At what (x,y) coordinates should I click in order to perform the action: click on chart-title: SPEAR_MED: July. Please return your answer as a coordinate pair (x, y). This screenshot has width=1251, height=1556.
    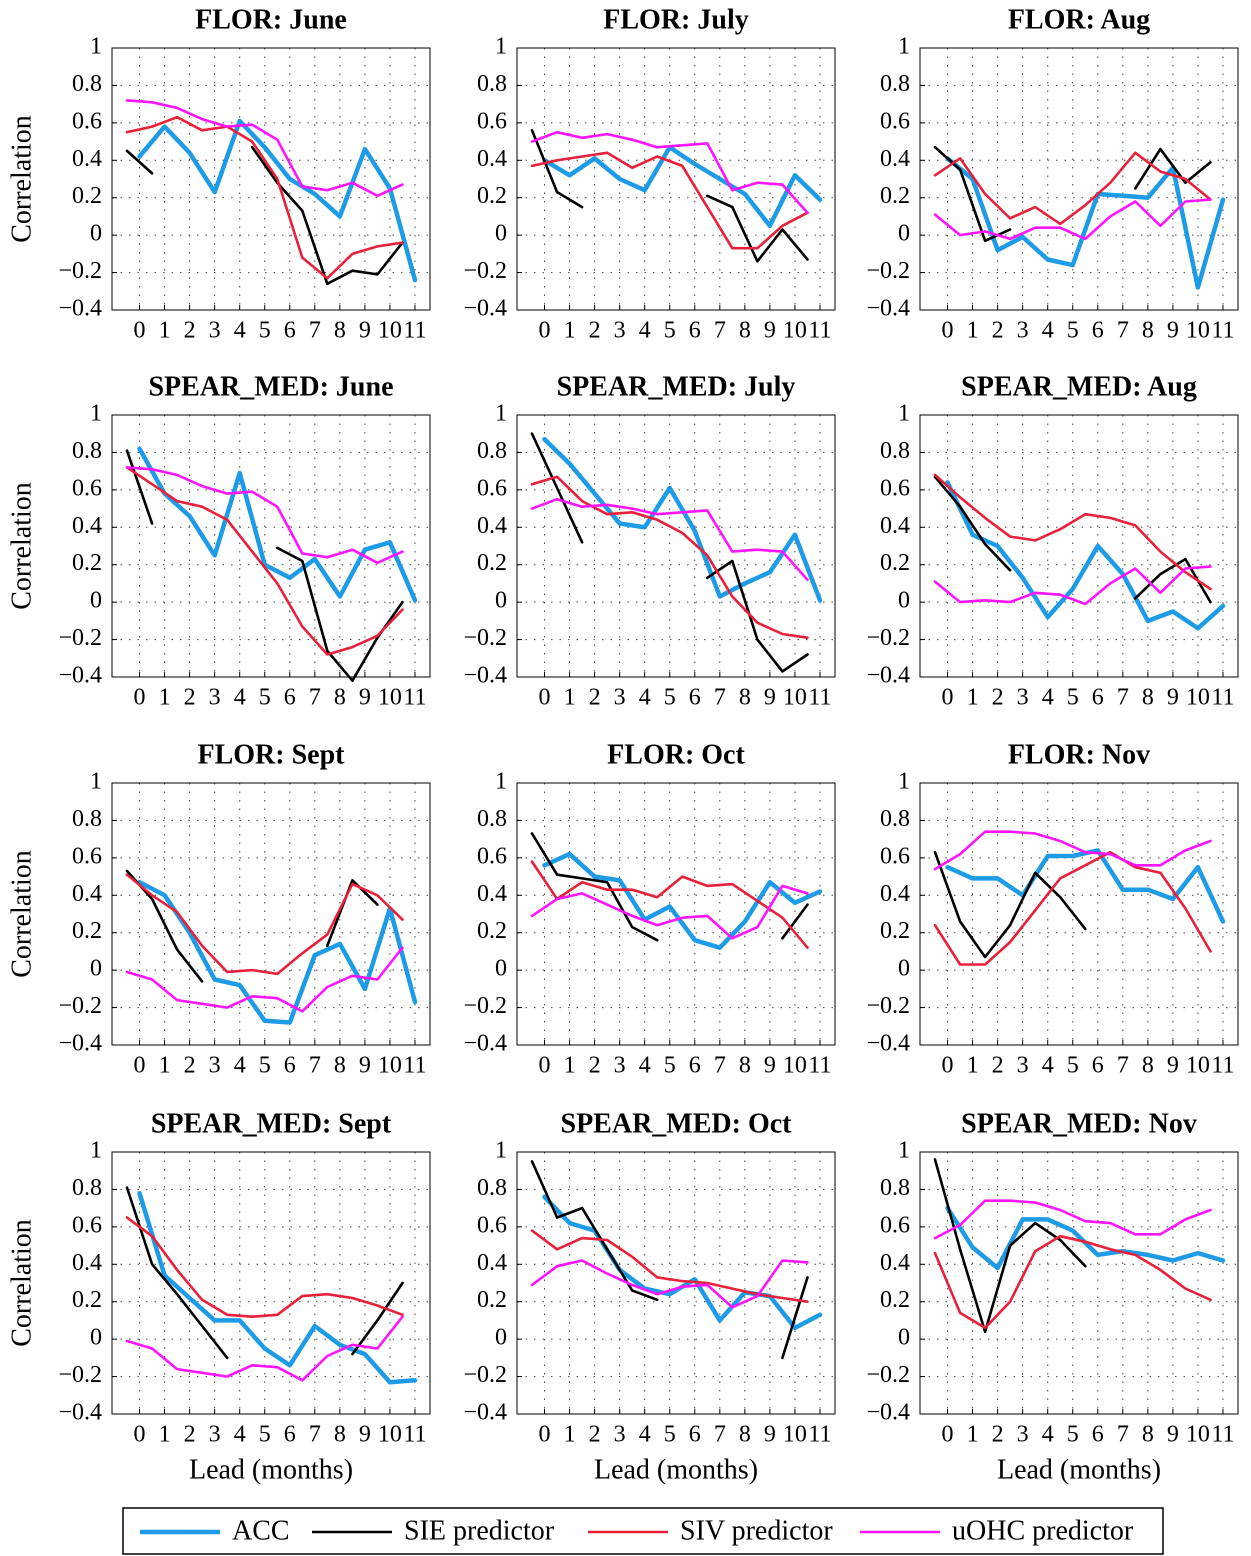
    Looking at the image, I should click on (676, 386).